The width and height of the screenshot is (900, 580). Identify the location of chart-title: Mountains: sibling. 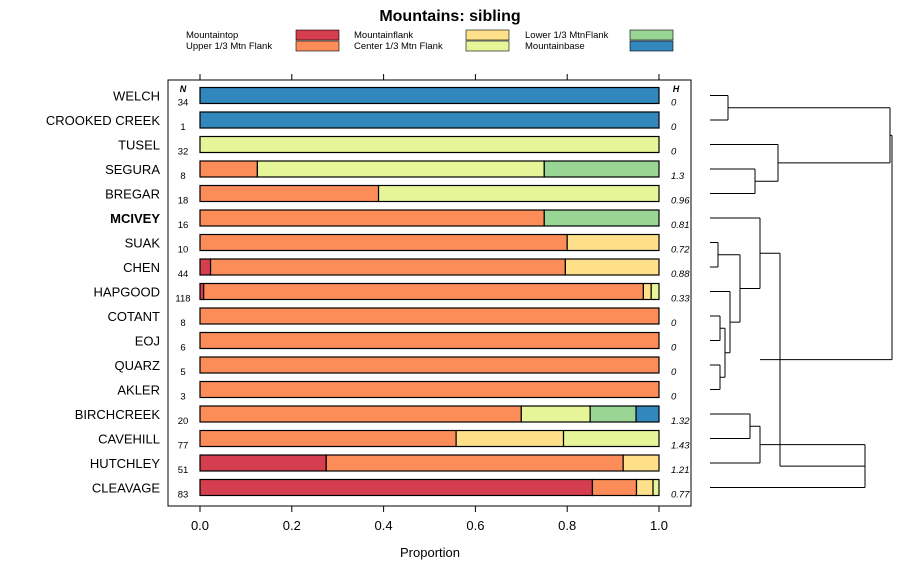
(449, 16).